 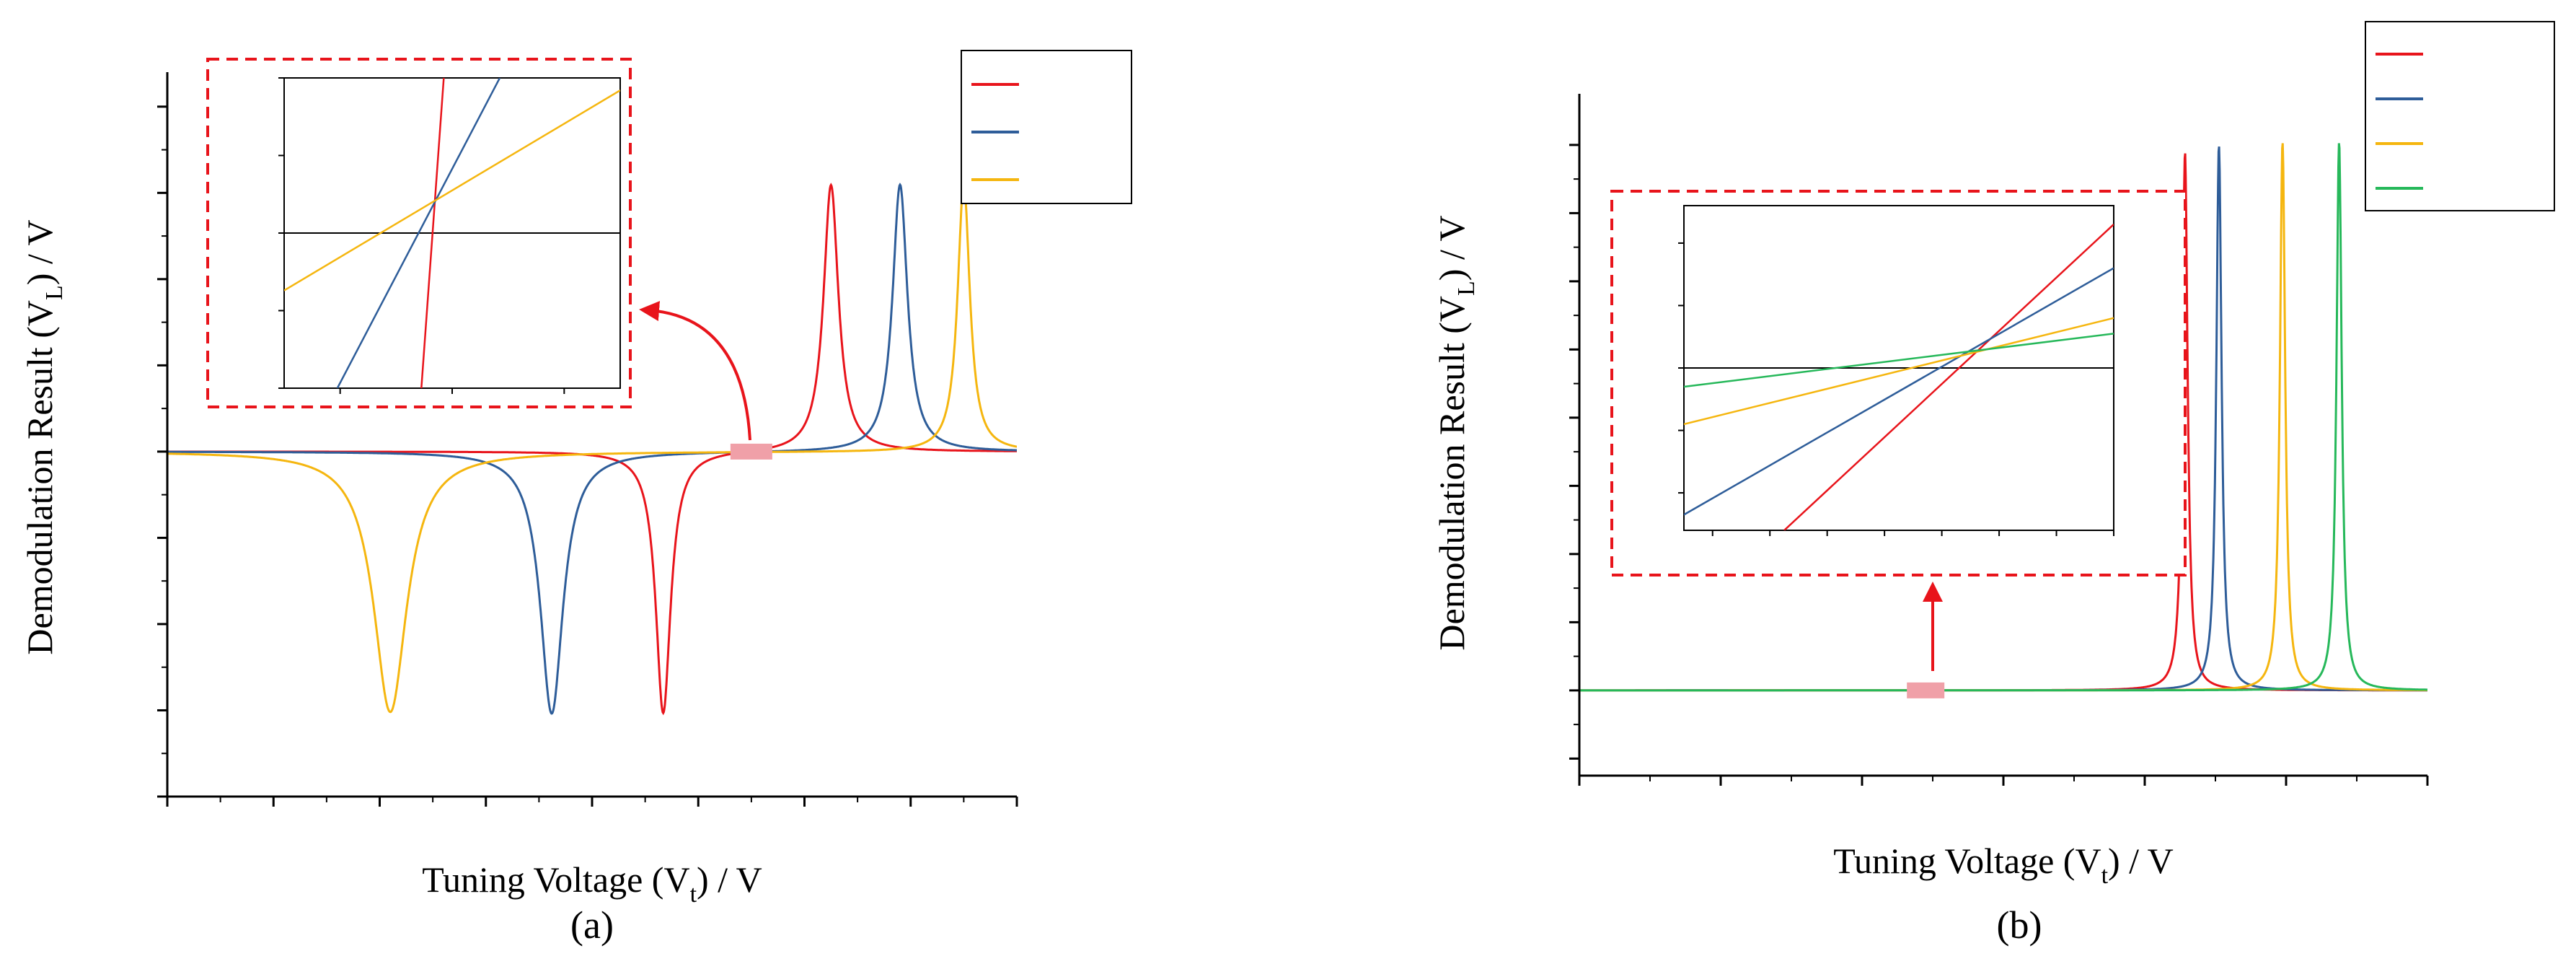 I want to click on chart-b-legend, so click(x=2460, y=116).